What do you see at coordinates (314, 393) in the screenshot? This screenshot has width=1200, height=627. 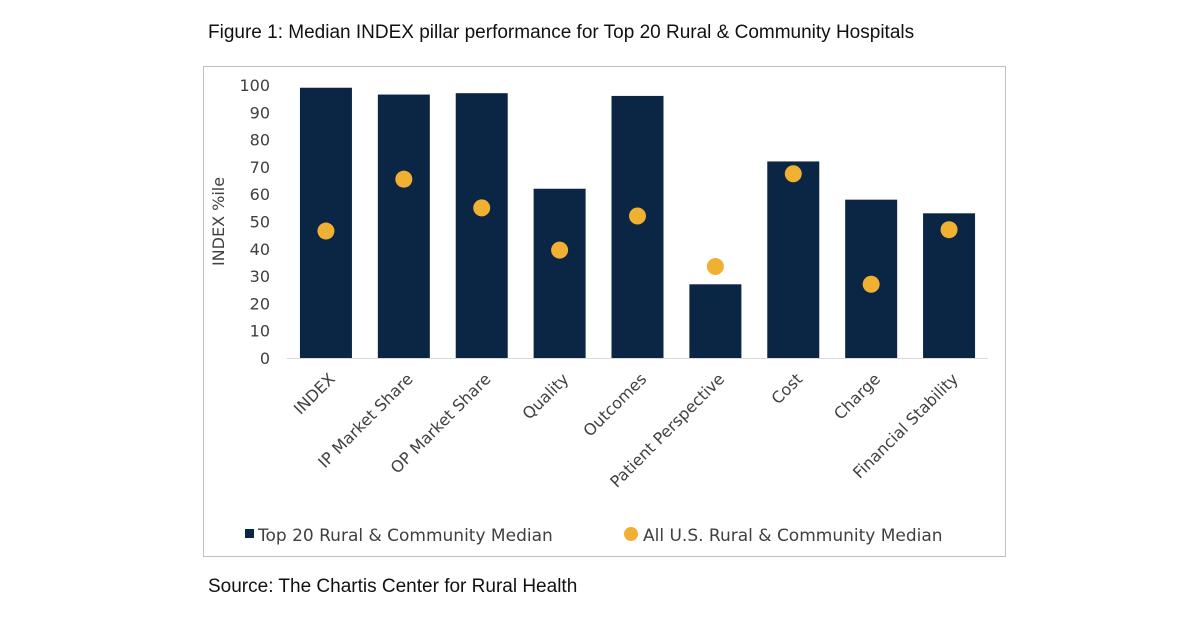 I see `x-tick-label: INDEX` at bounding box center [314, 393].